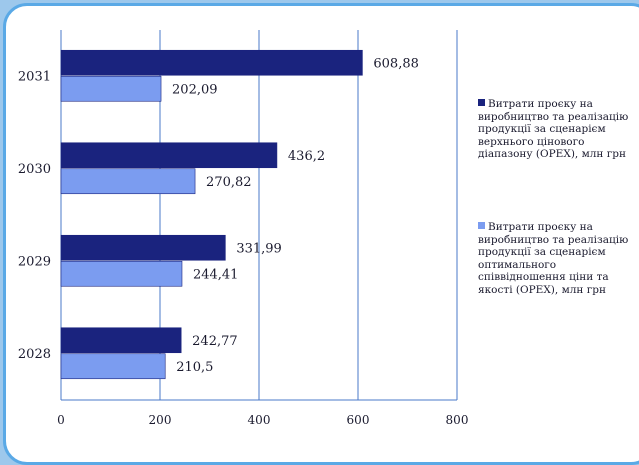 The width and height of the screenshot is (639, 465). What do you see at coordinates (358, 420) in the screenshot?
I see `x-tick-label-600: 600` at bounding box center [358, 420].